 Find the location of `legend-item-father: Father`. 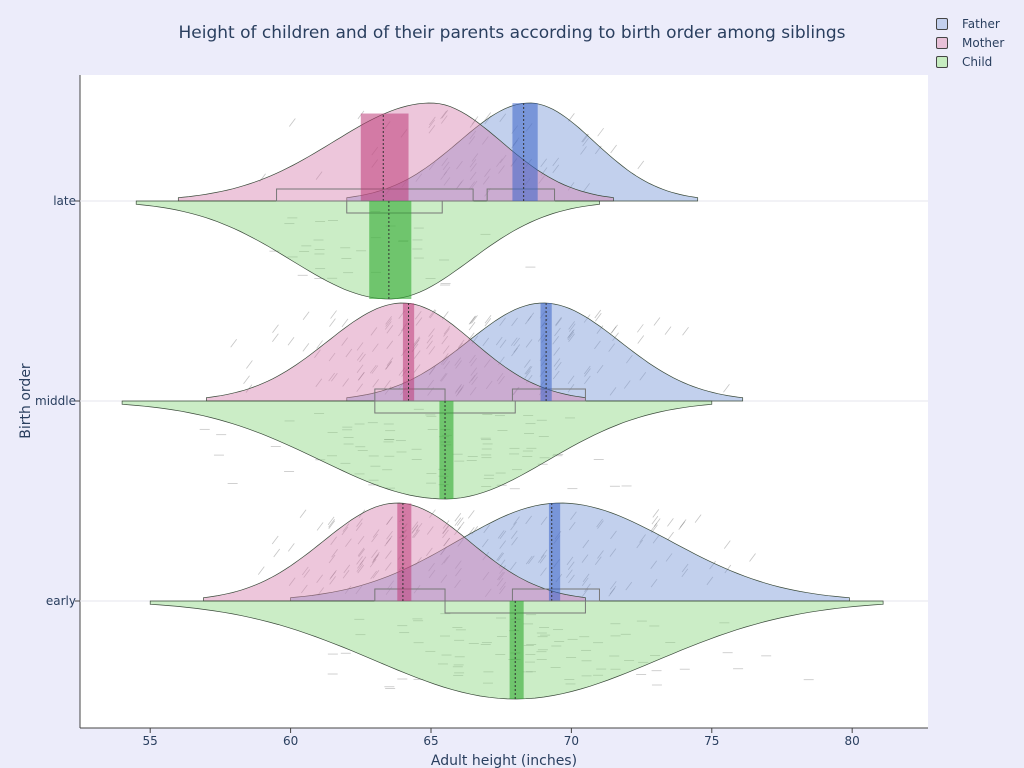

legend-item-father: Father is located at coordinates (970, 23).